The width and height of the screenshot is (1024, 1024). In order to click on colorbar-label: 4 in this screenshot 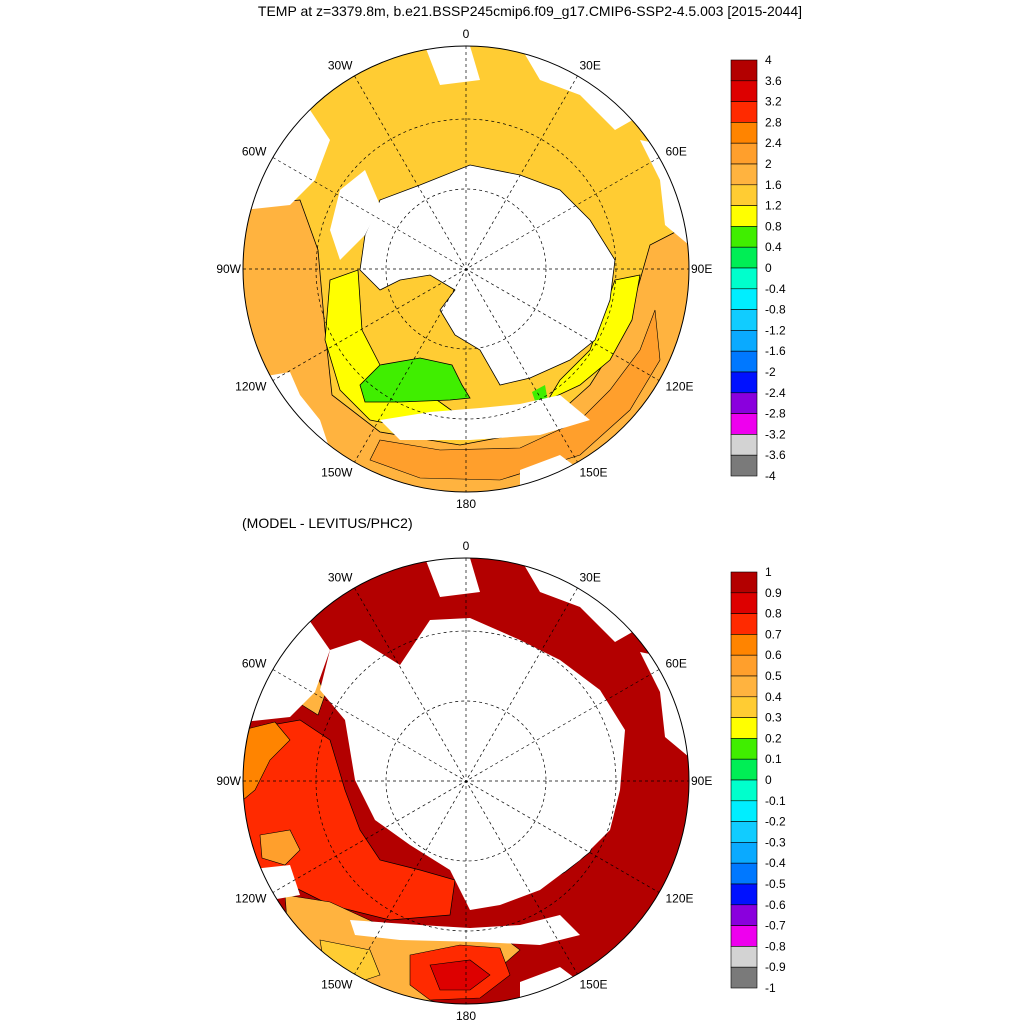, I will do `click(768, 60)`.